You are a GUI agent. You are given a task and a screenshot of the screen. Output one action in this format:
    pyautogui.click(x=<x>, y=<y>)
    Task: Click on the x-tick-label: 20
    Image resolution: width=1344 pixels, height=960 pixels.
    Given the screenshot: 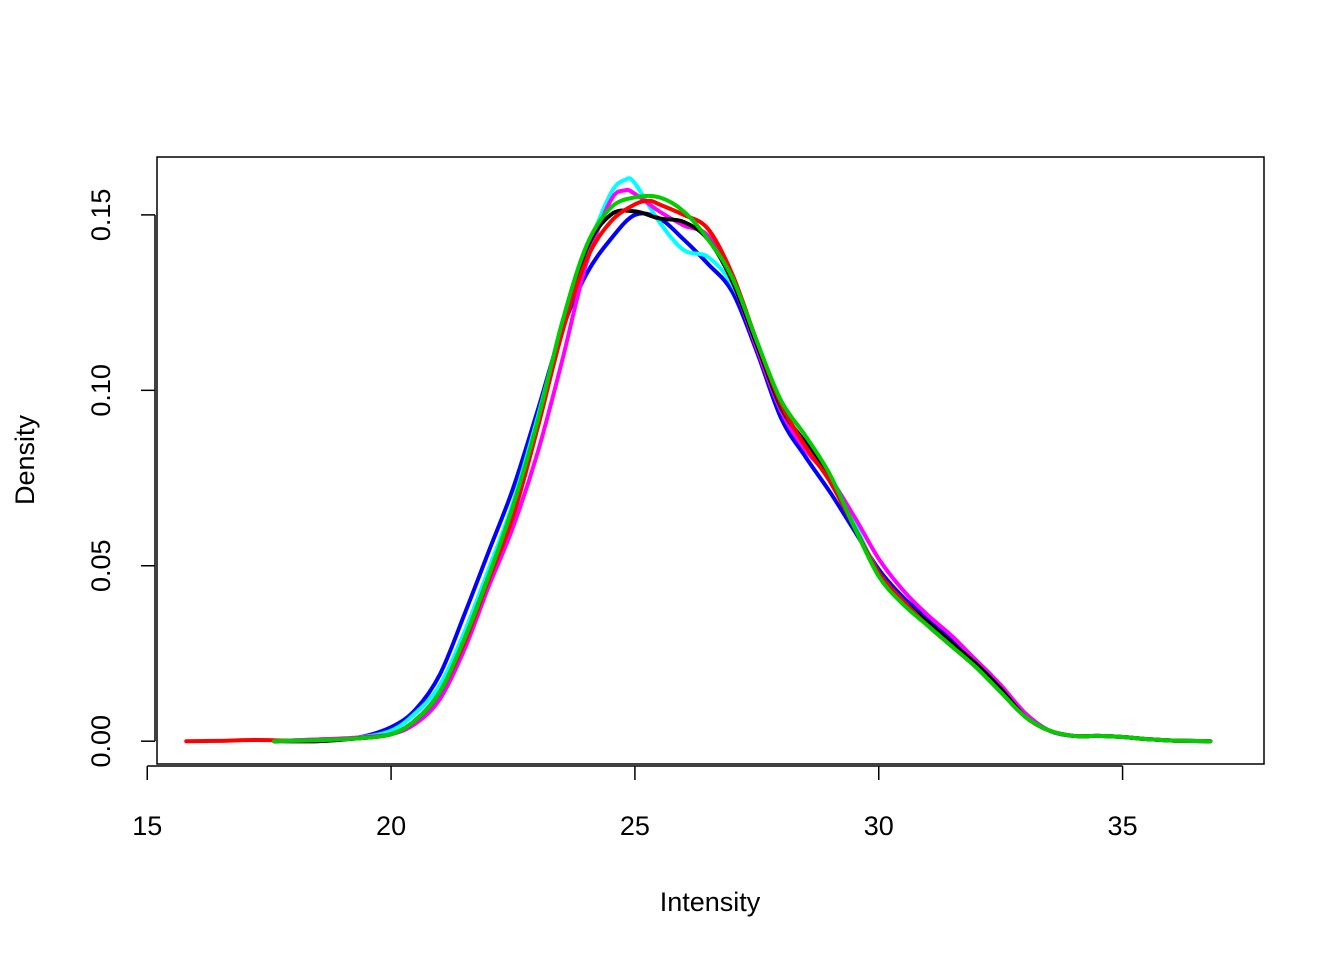 What is the action you would take?
    pyautogui.click(x=391, y=826)
    